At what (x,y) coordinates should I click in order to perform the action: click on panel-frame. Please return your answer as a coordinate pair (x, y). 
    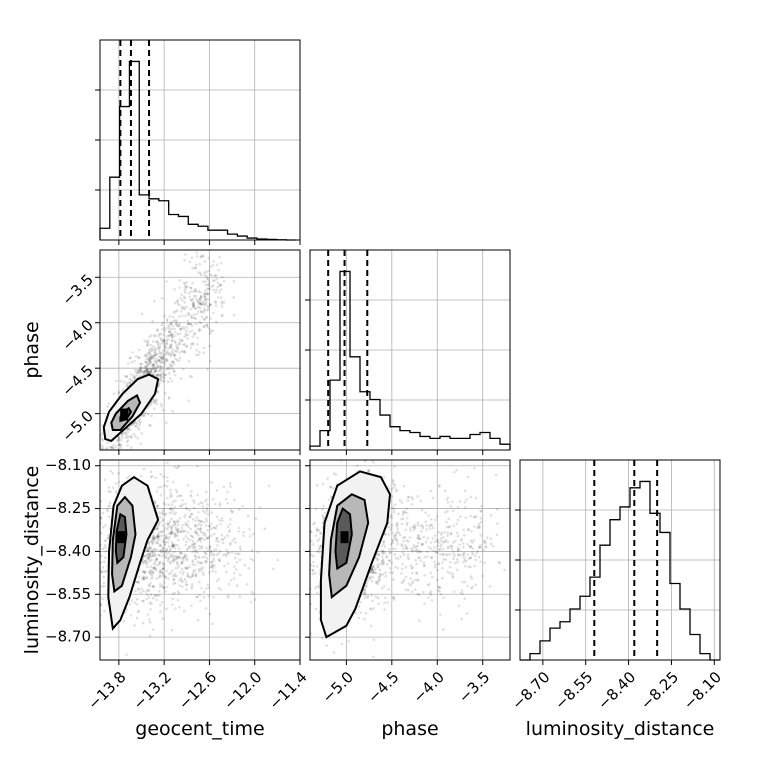
    Looking at the image, I should click on (410, 560).